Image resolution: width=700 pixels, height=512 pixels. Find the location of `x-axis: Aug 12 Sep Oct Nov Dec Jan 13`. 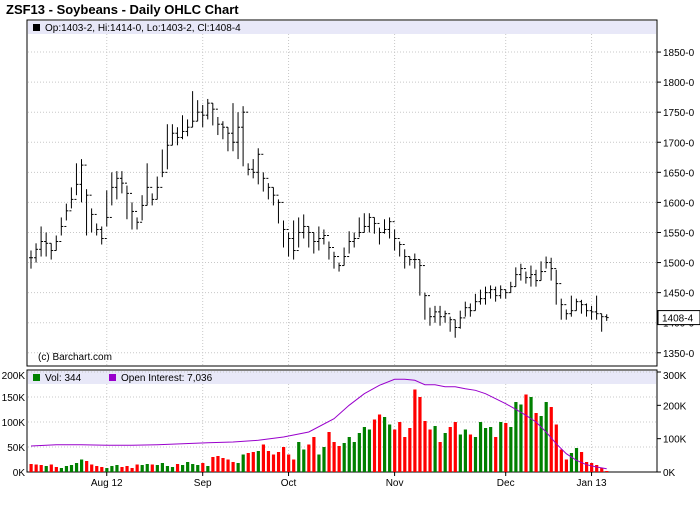

x-axis: Aug 12 Sep Oct Nov Dec Jan 13 is located at coordinates (349, 480).